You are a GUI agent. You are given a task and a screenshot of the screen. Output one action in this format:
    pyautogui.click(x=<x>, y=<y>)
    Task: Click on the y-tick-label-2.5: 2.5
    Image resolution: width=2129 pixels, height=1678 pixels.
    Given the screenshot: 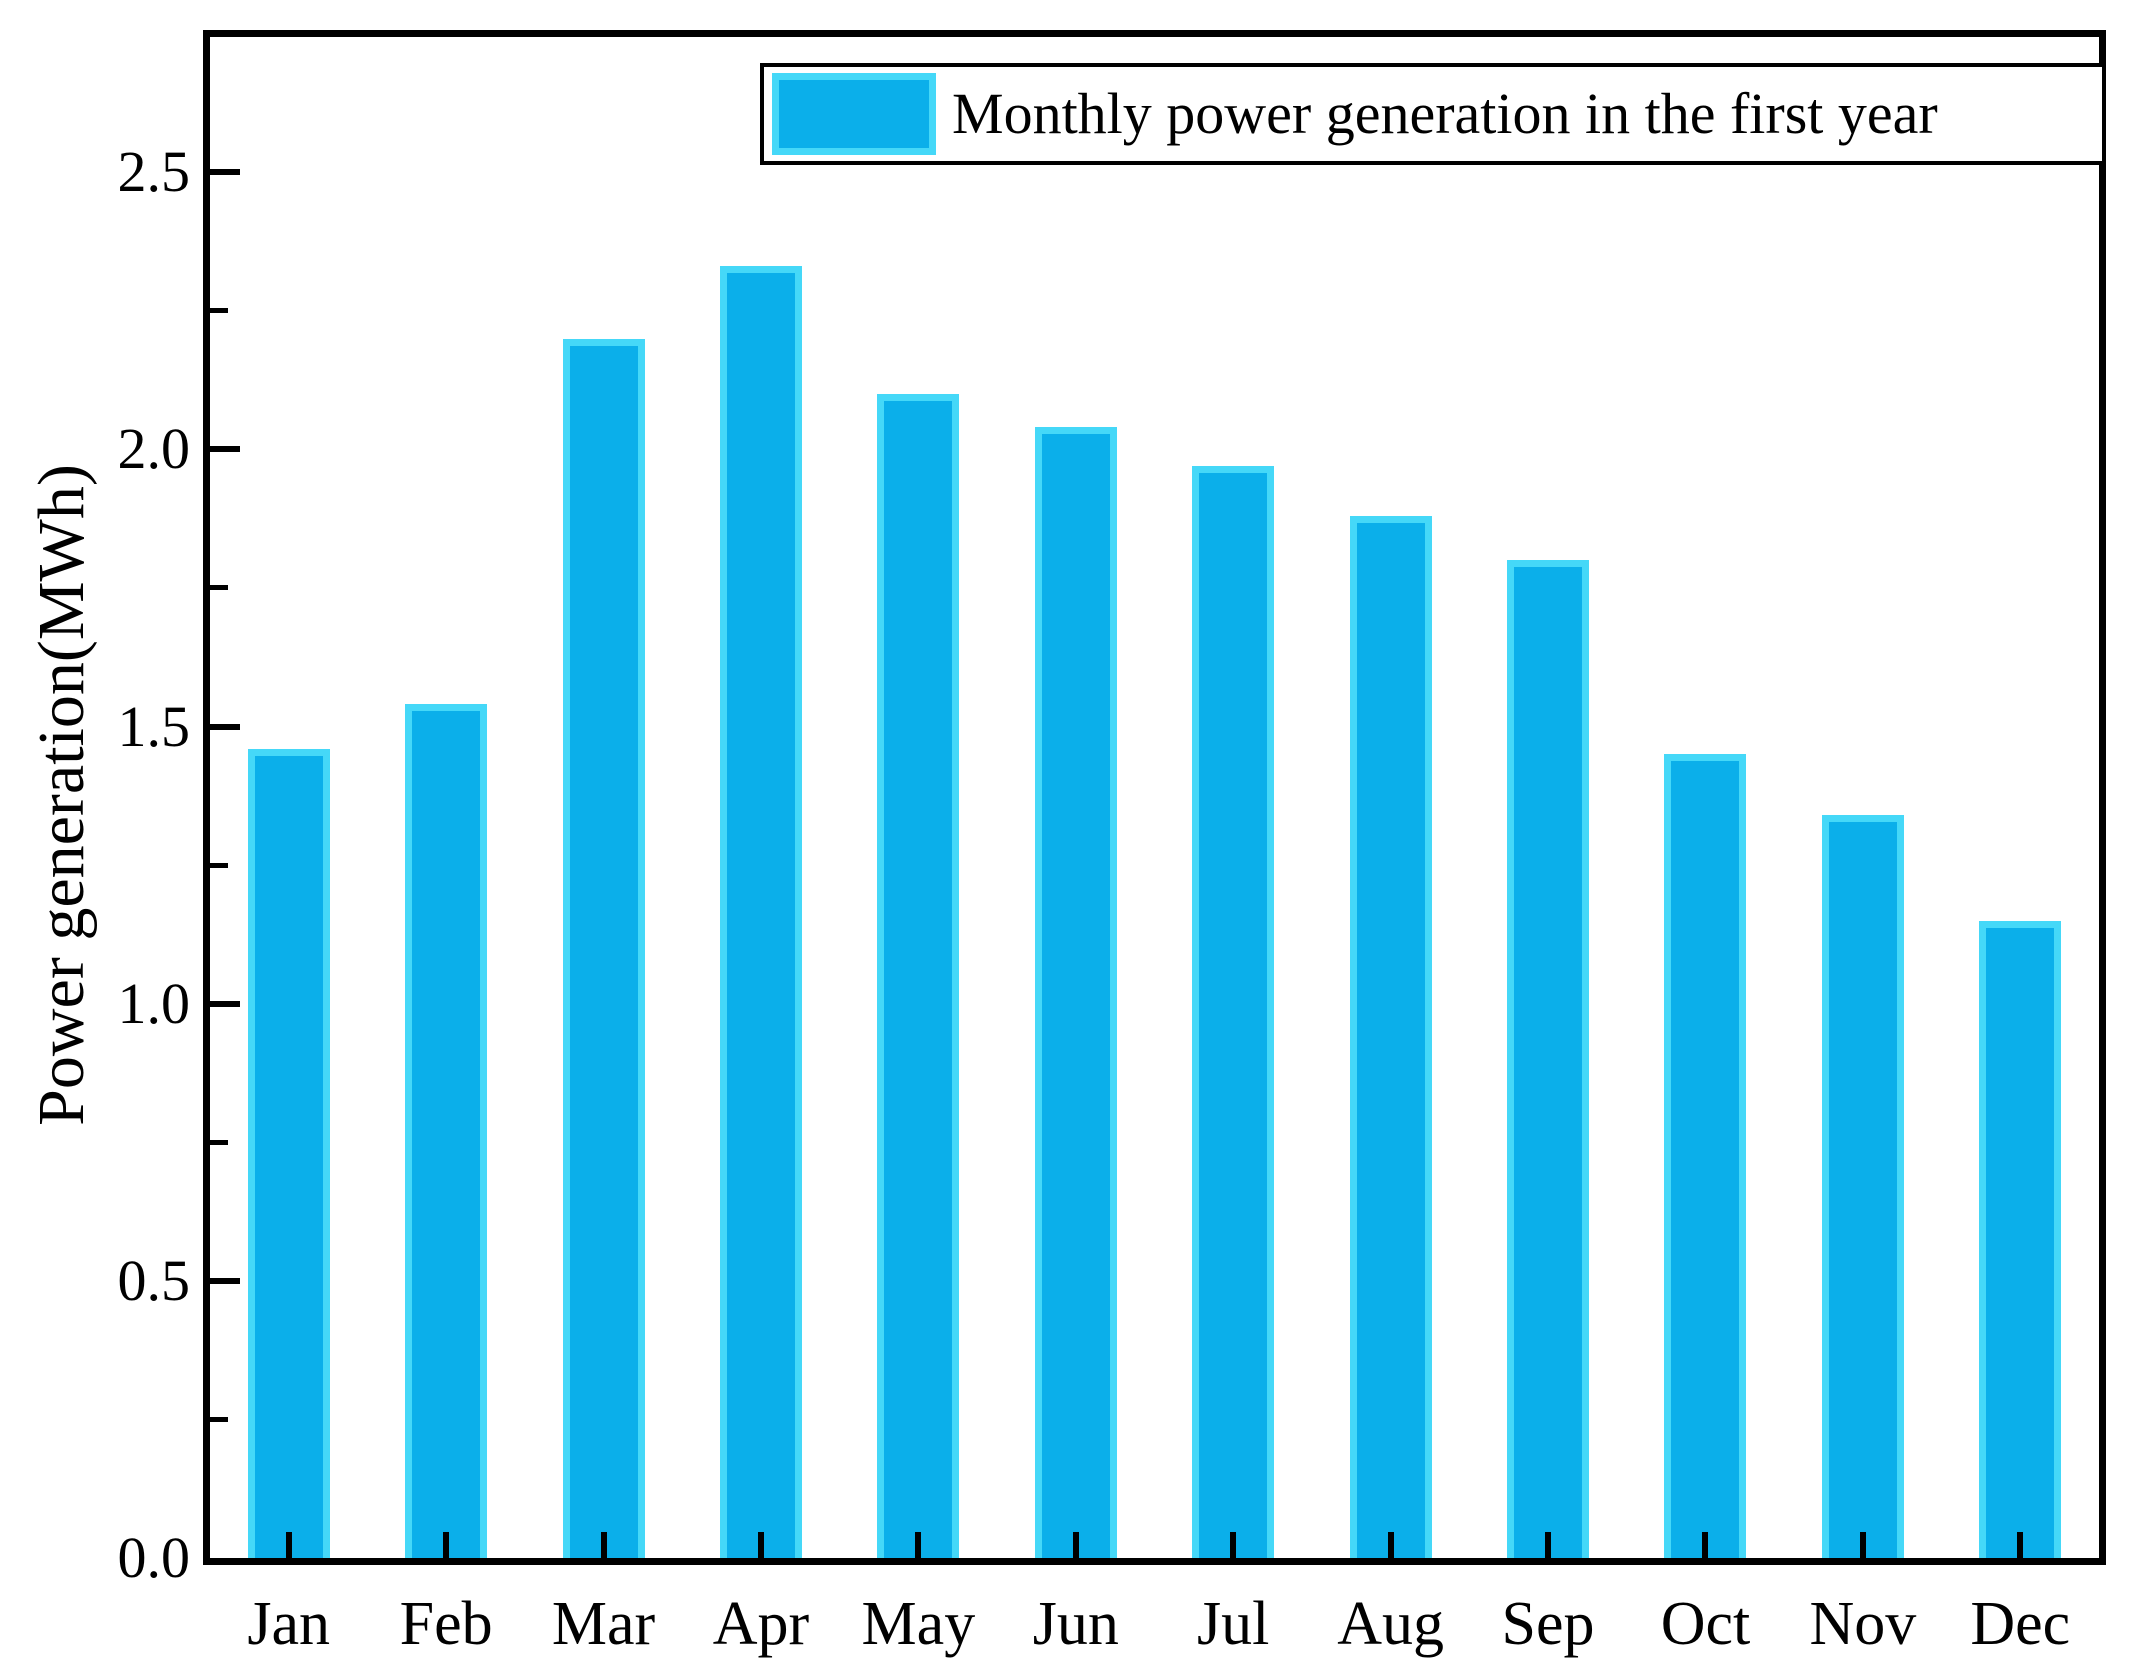 What is the action you would take?
    pyautogui.click(x=154, y=172)
    